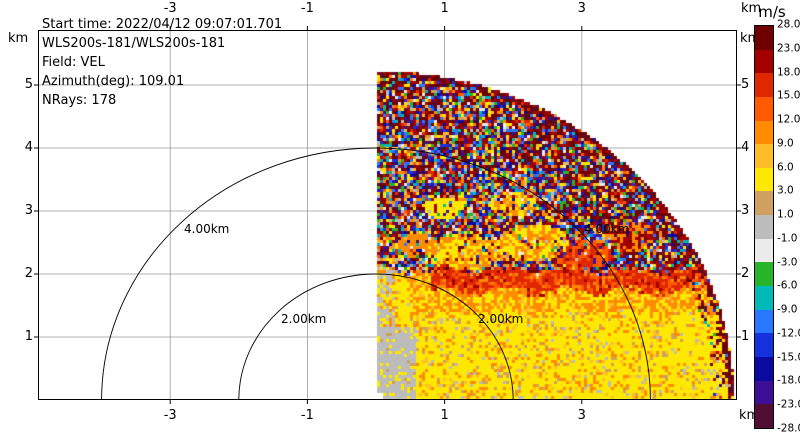 The width and height of the screenshot is (800, 435). Describe the element at coordinates (787, 262) in the screenshot. I see `colorbar-tick-label: -3.0` at that location.